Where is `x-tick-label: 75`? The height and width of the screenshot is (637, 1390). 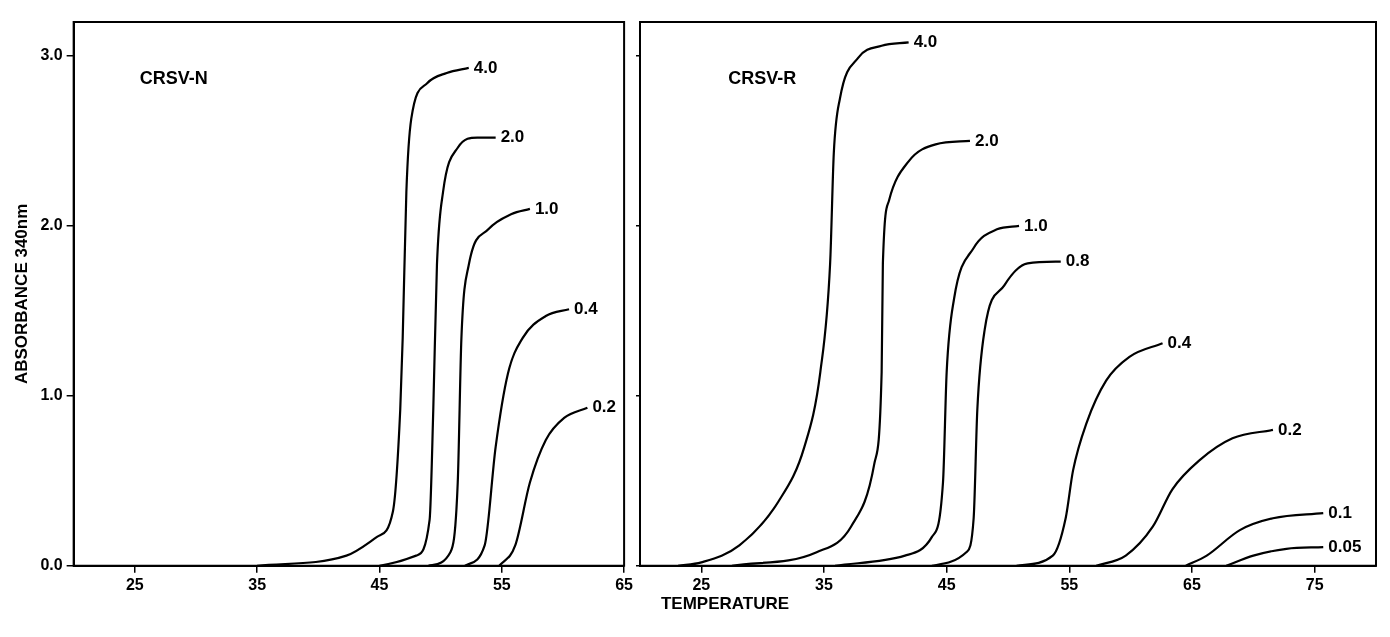
x-tick-label: 75 is located at coordinates (1314, 584).